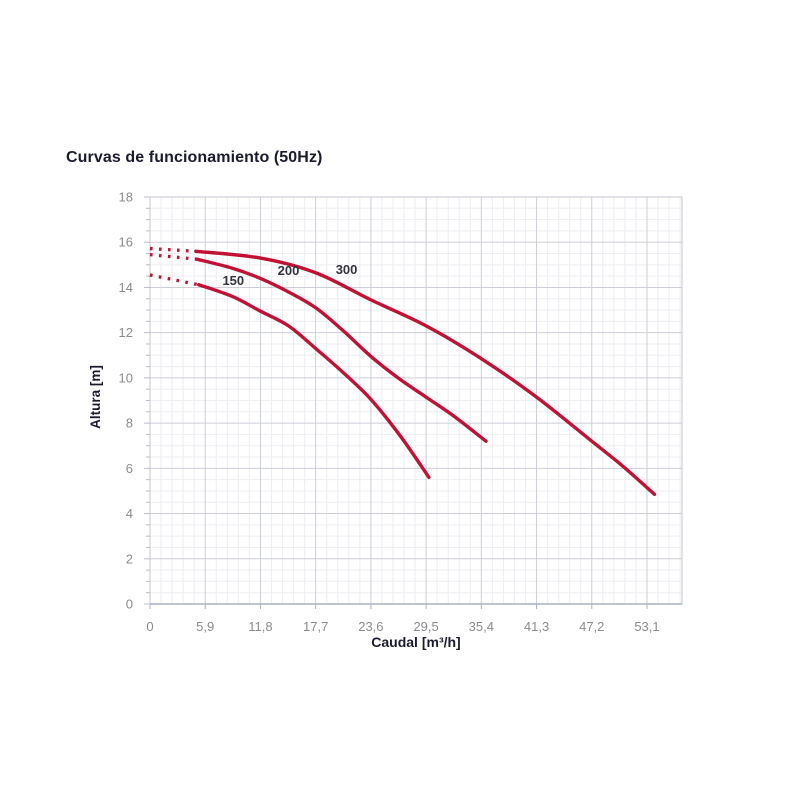 Image resolution: width=800 pixels, height=800 pixels. I want to click on curve-labels: 150 200 300, so click(289, 275).